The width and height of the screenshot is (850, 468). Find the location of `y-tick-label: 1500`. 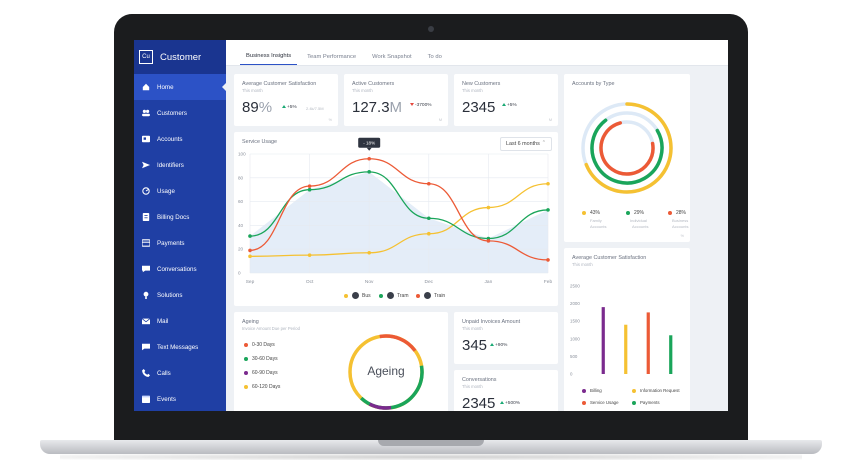

y-tick-label: 1500 is located at coordinates (575, 321).